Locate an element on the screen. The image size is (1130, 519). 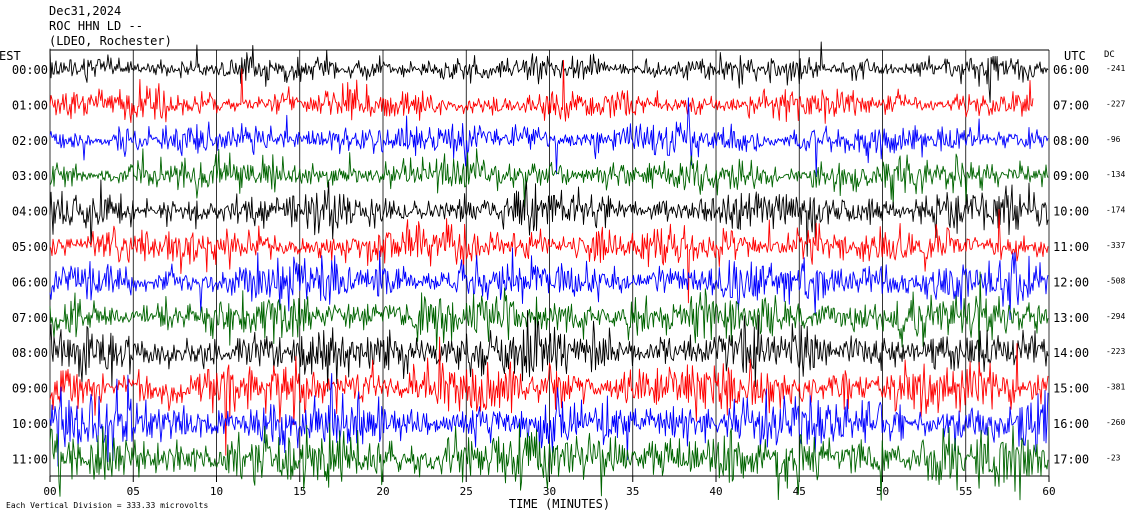
est-row-label: 05:00 is located at coordinates (30, 247).